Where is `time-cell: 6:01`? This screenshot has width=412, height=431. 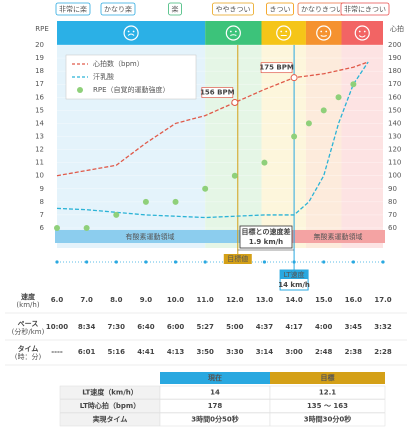 time-cell: 6:01 is located at coordinates (87, 352).